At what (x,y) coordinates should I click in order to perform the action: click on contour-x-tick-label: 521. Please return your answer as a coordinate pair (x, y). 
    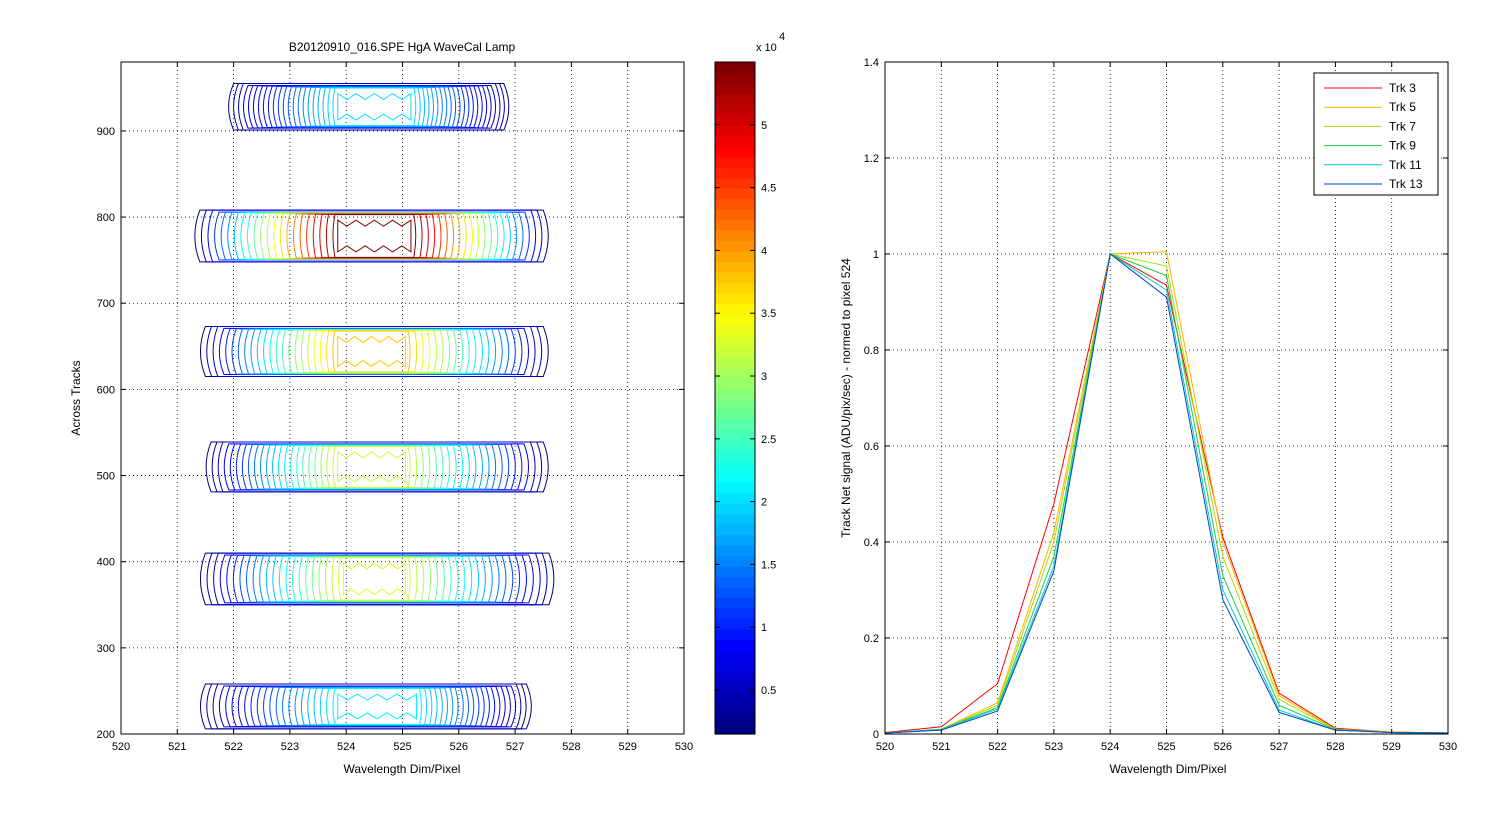
    Looking at the image, I should click on (177, 747).